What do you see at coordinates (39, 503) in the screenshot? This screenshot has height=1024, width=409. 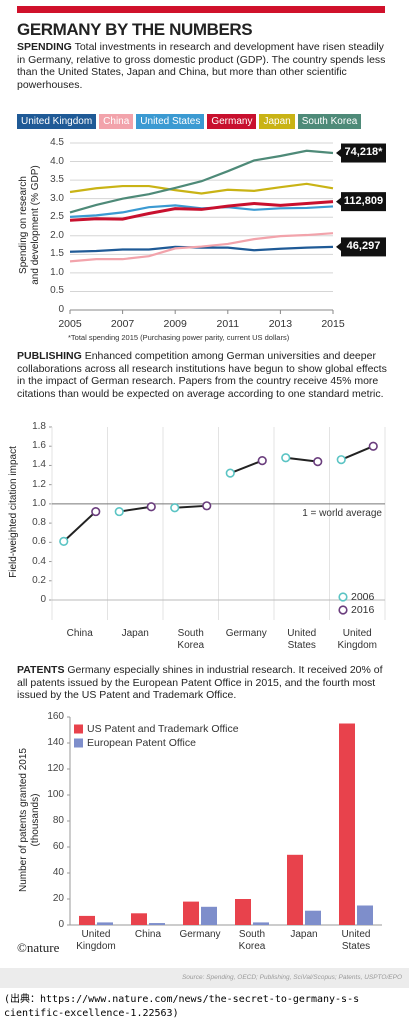 I see `y-tick-label: 1.0` at bounding box center [39, 503].